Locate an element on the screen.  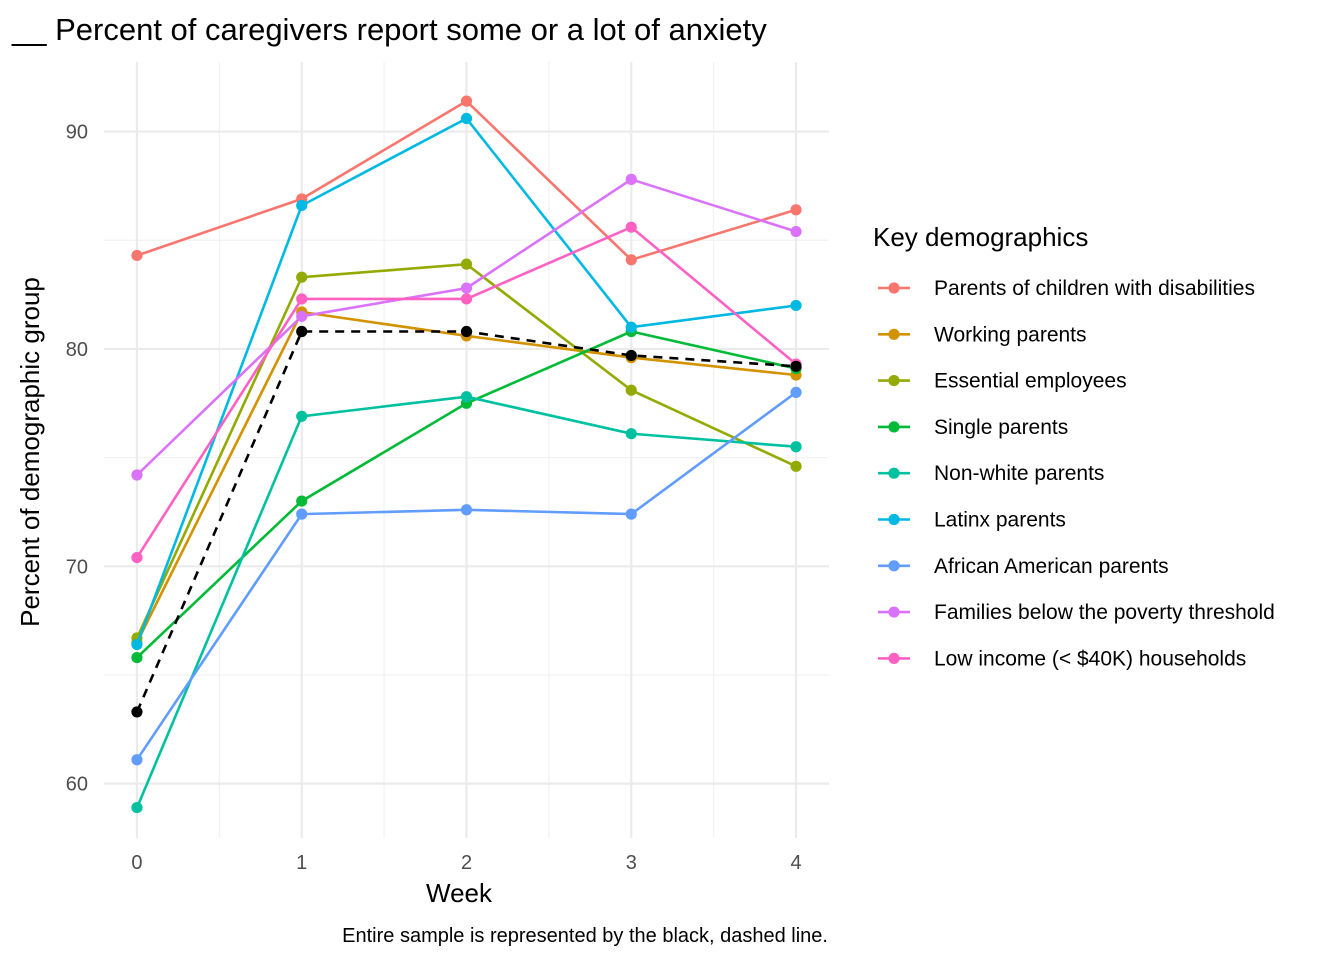
legend-label: Non-white parents is located at coordinates (1019, 473).